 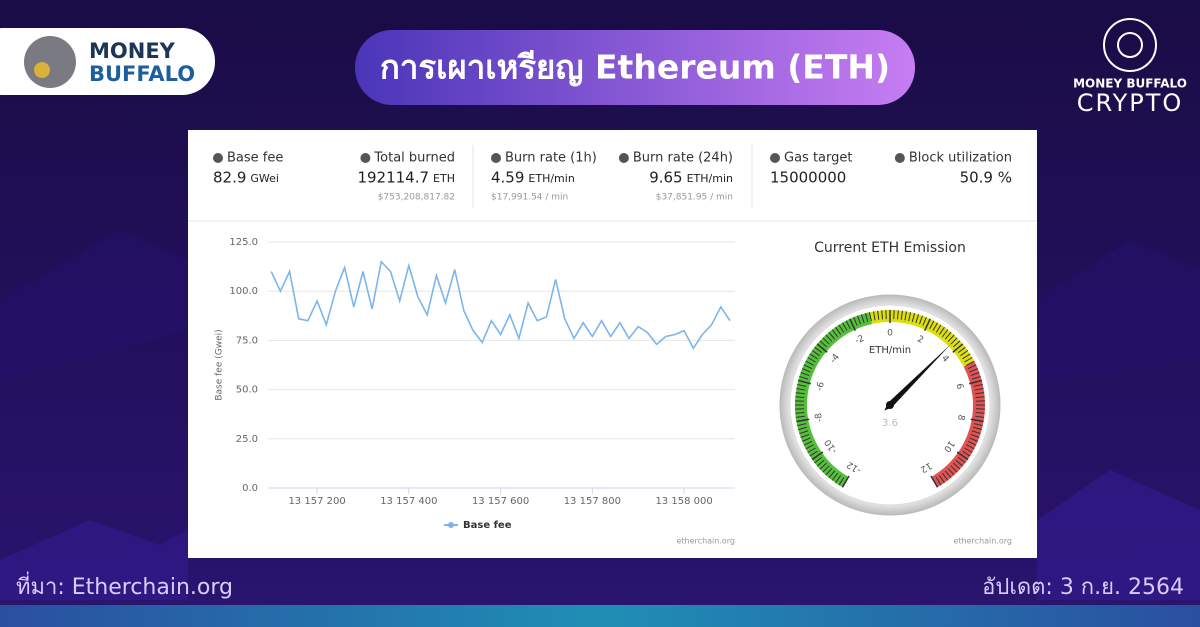 What do you see at coordinates (229, 178) in the screenshot?
I see `stat-value: 82.9` at bounding box center [229, 178].